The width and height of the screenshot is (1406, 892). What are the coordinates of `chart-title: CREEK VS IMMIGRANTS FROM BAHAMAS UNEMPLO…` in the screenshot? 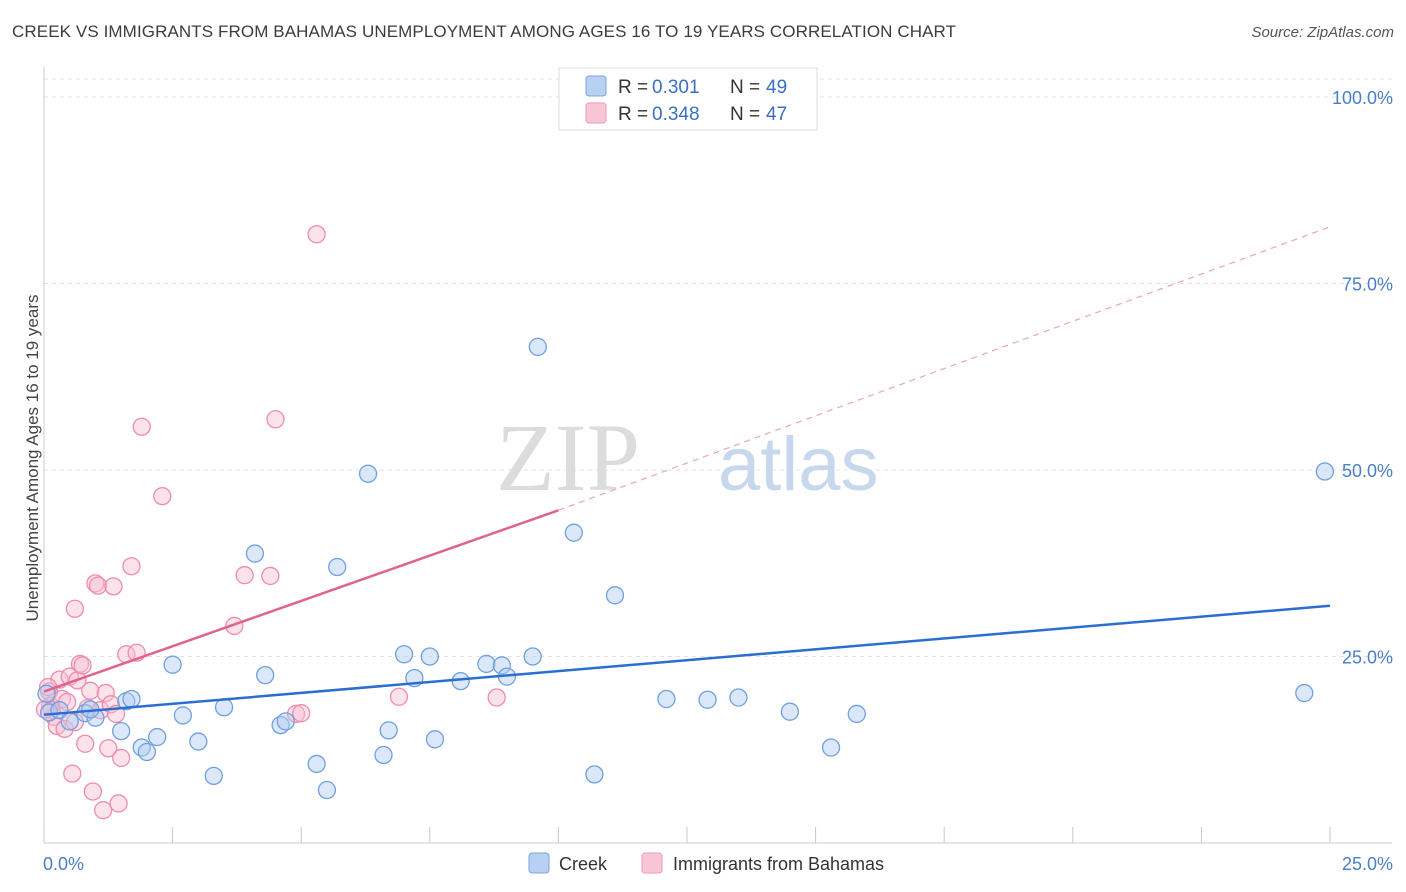 It's located at (484, 31).